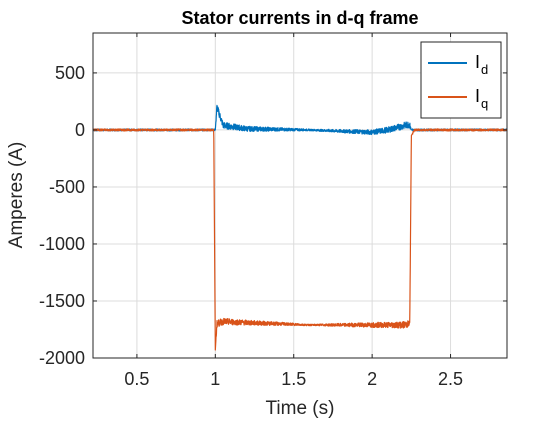 This screenshot has height=425, width=560. Describe the element at coordinates (450, 379) in the screenshot. I see `x-tick-label: 2.5` at that location.